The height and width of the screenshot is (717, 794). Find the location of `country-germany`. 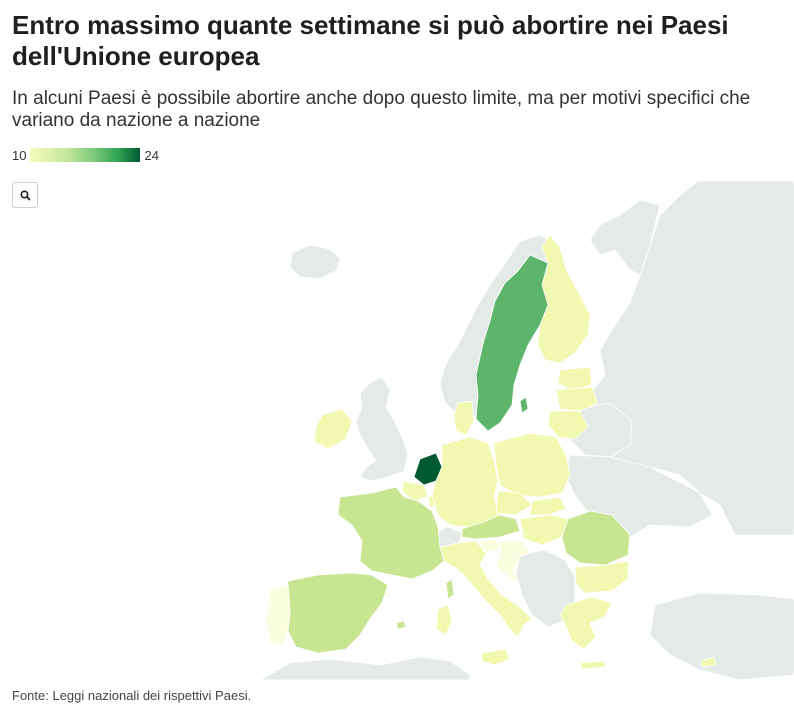

country-germany is located at coordinates (466, 482).